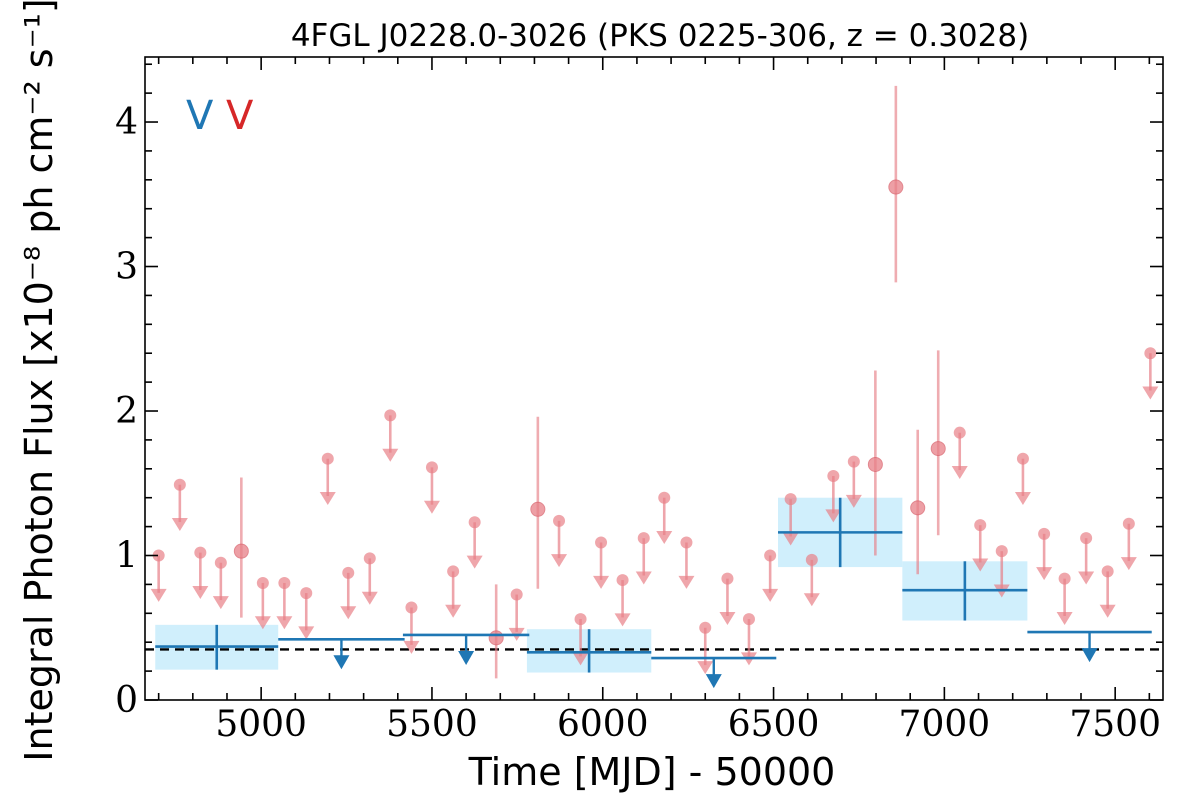  What do you see at coordinates (261, 724) in the screenshot?
I see `x-tick-label: 5000` at bounding box center [261, 724].